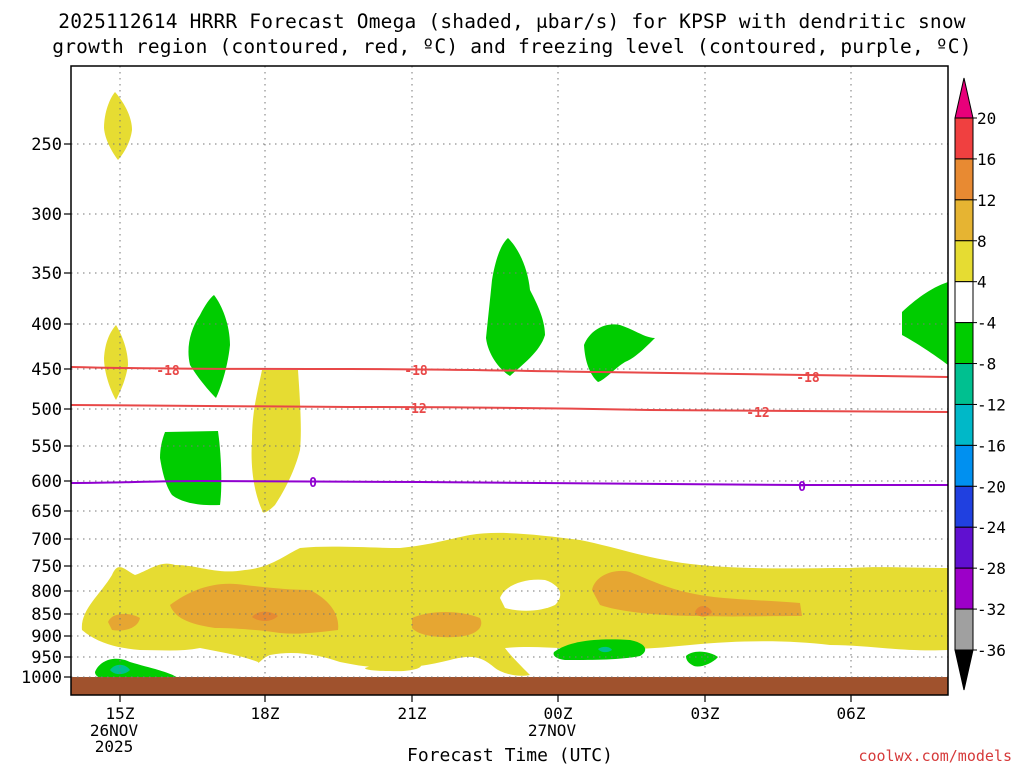 Image resolution: width=1024 pixels, height=768 pixels. I want to click on contour-minus18, so click(509, 372).